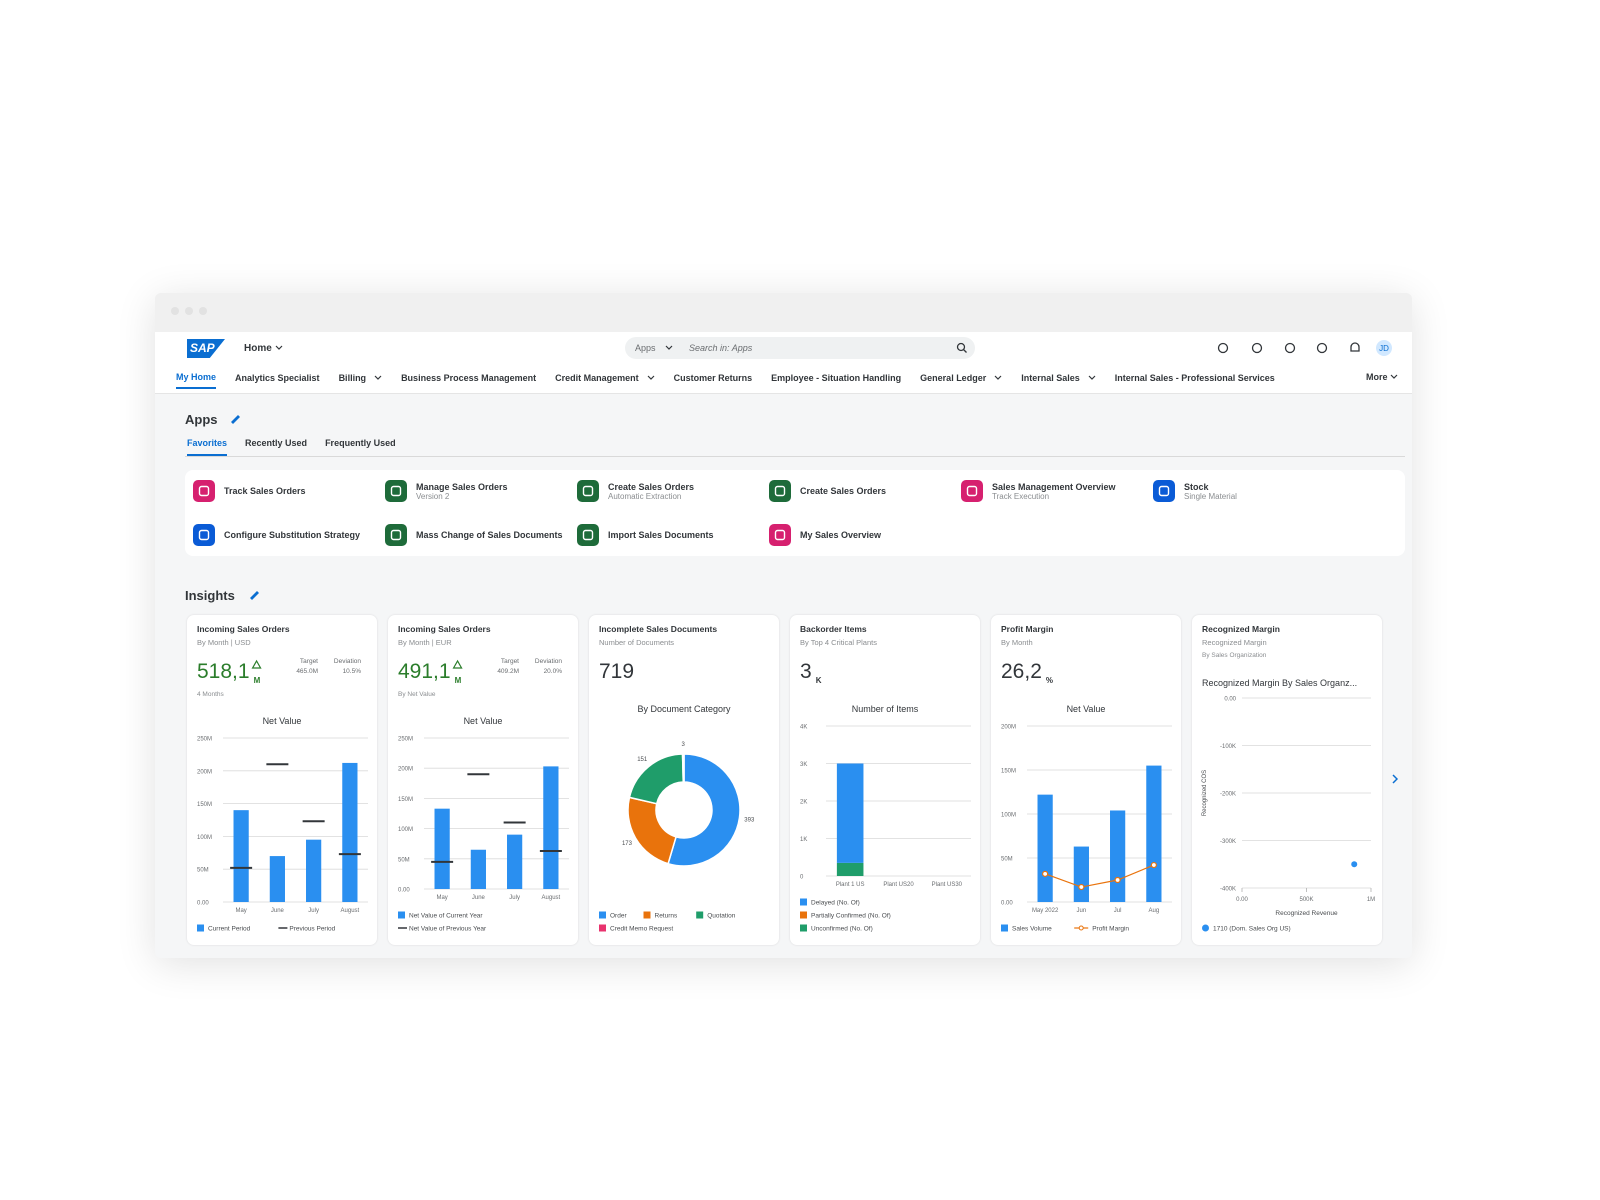 This screenshot has height=1200, width=1600. Describe the element at coordinates (229, 929) in the screenshot. I see `legend-label: Current Period` at that location.